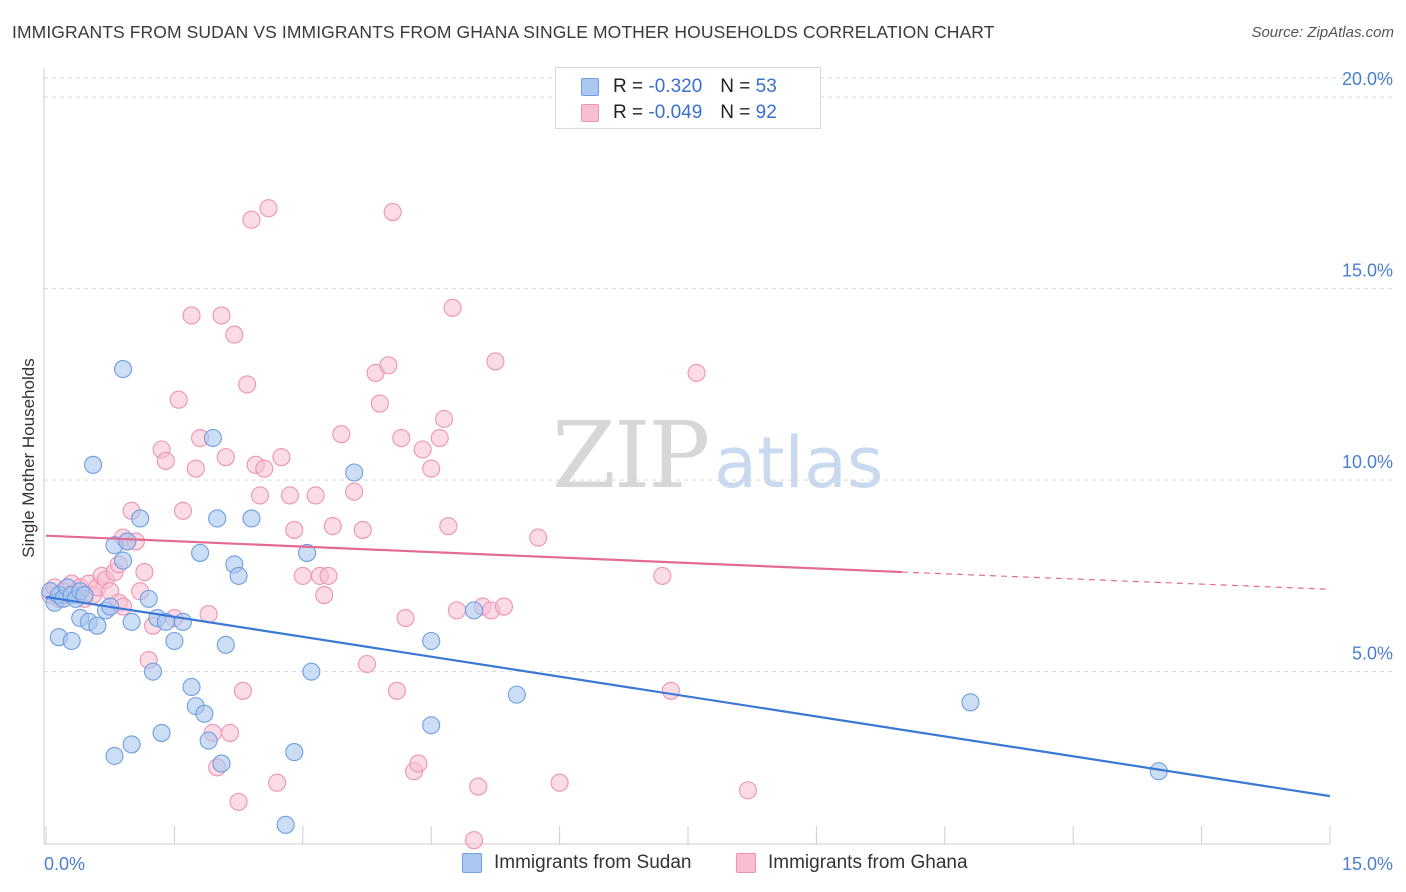 The height and width of the screenshot is (892, 1406). Describe the element at coordinates (1367, 79) in the screenshot. I see `y-tick-label: 20.0%` at that location.